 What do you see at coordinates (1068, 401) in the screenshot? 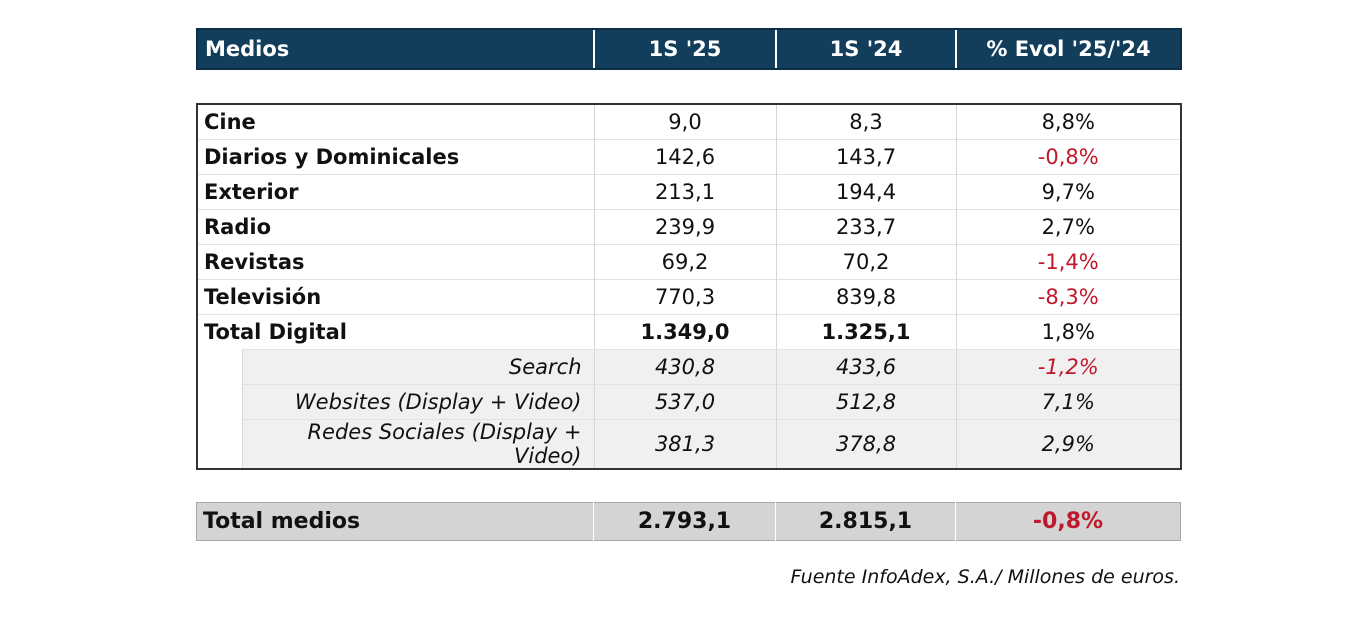
I see `subrow-value-evol: 7,1%` at bounding box center [1068, 401].